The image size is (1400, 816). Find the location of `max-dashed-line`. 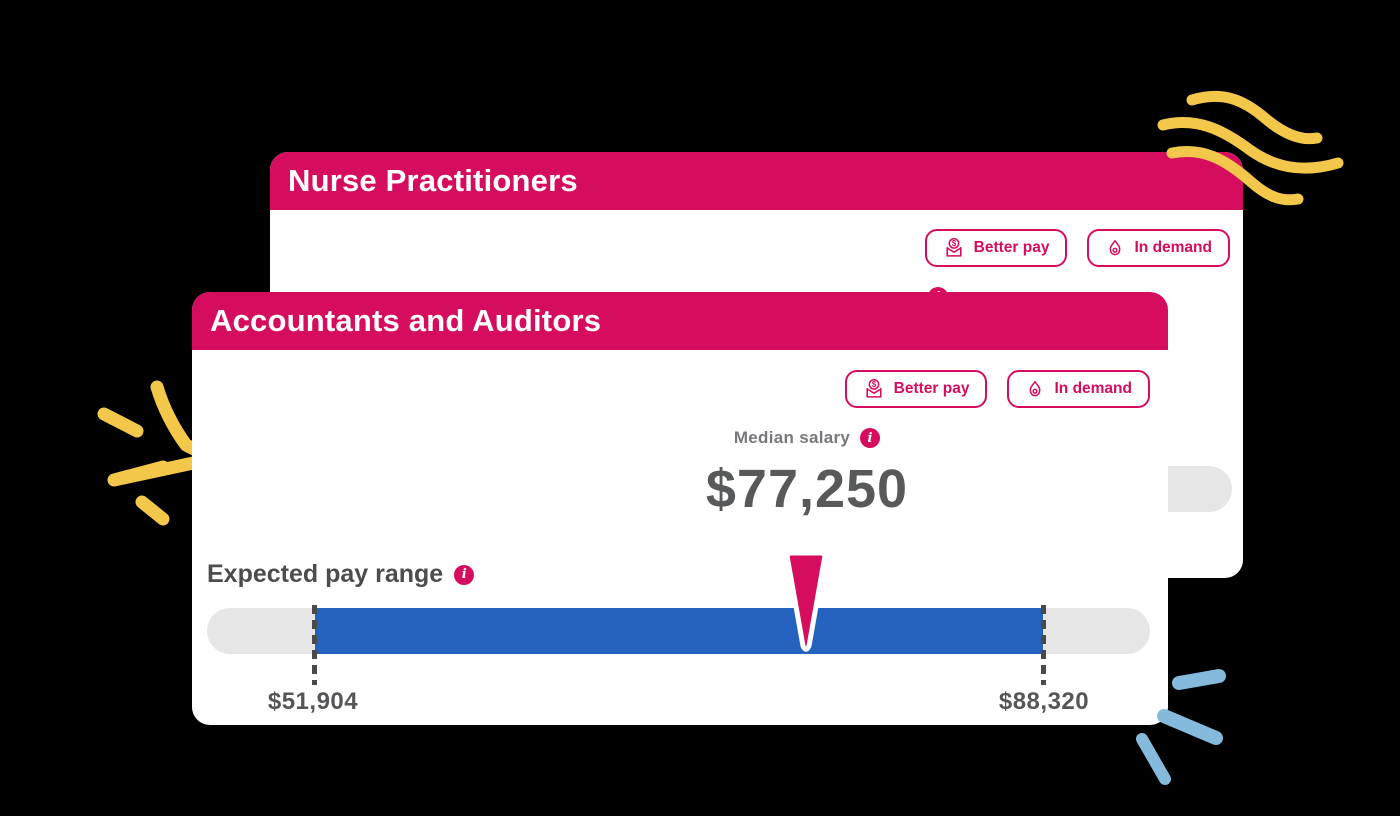

max-dashed-line is located at coordinates (1043, 645).